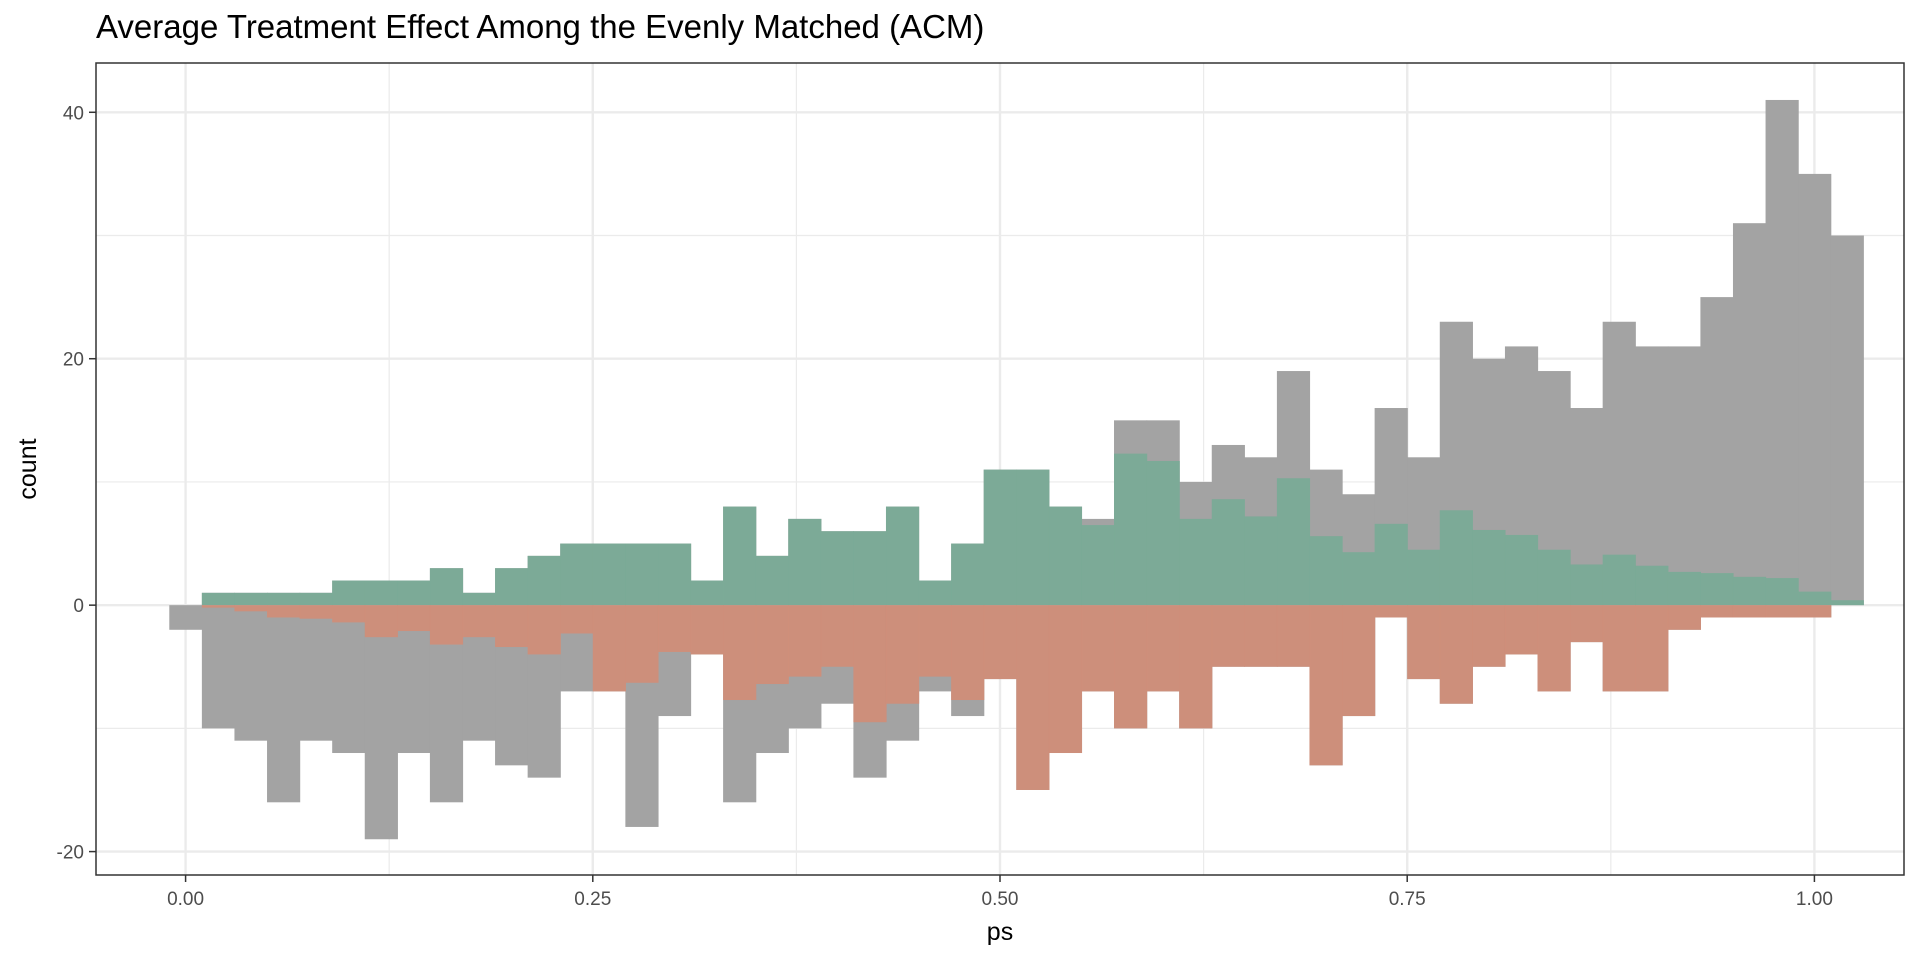 This screenshot has width=1920, height=960. What do you see at coordinates (70, 853) in the screenshot?
I see `y-tick-label: -20` at bounding box center [70, 853].